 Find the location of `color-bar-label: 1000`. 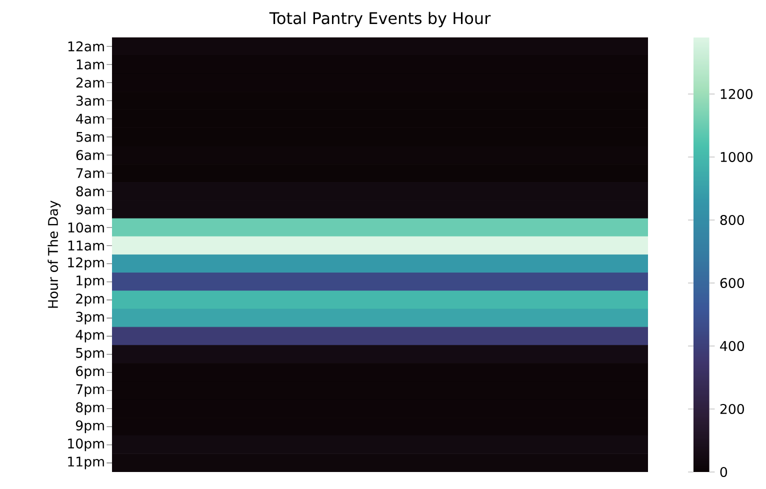

color-bar-label: 1000 is located at coordinates (736, 157).